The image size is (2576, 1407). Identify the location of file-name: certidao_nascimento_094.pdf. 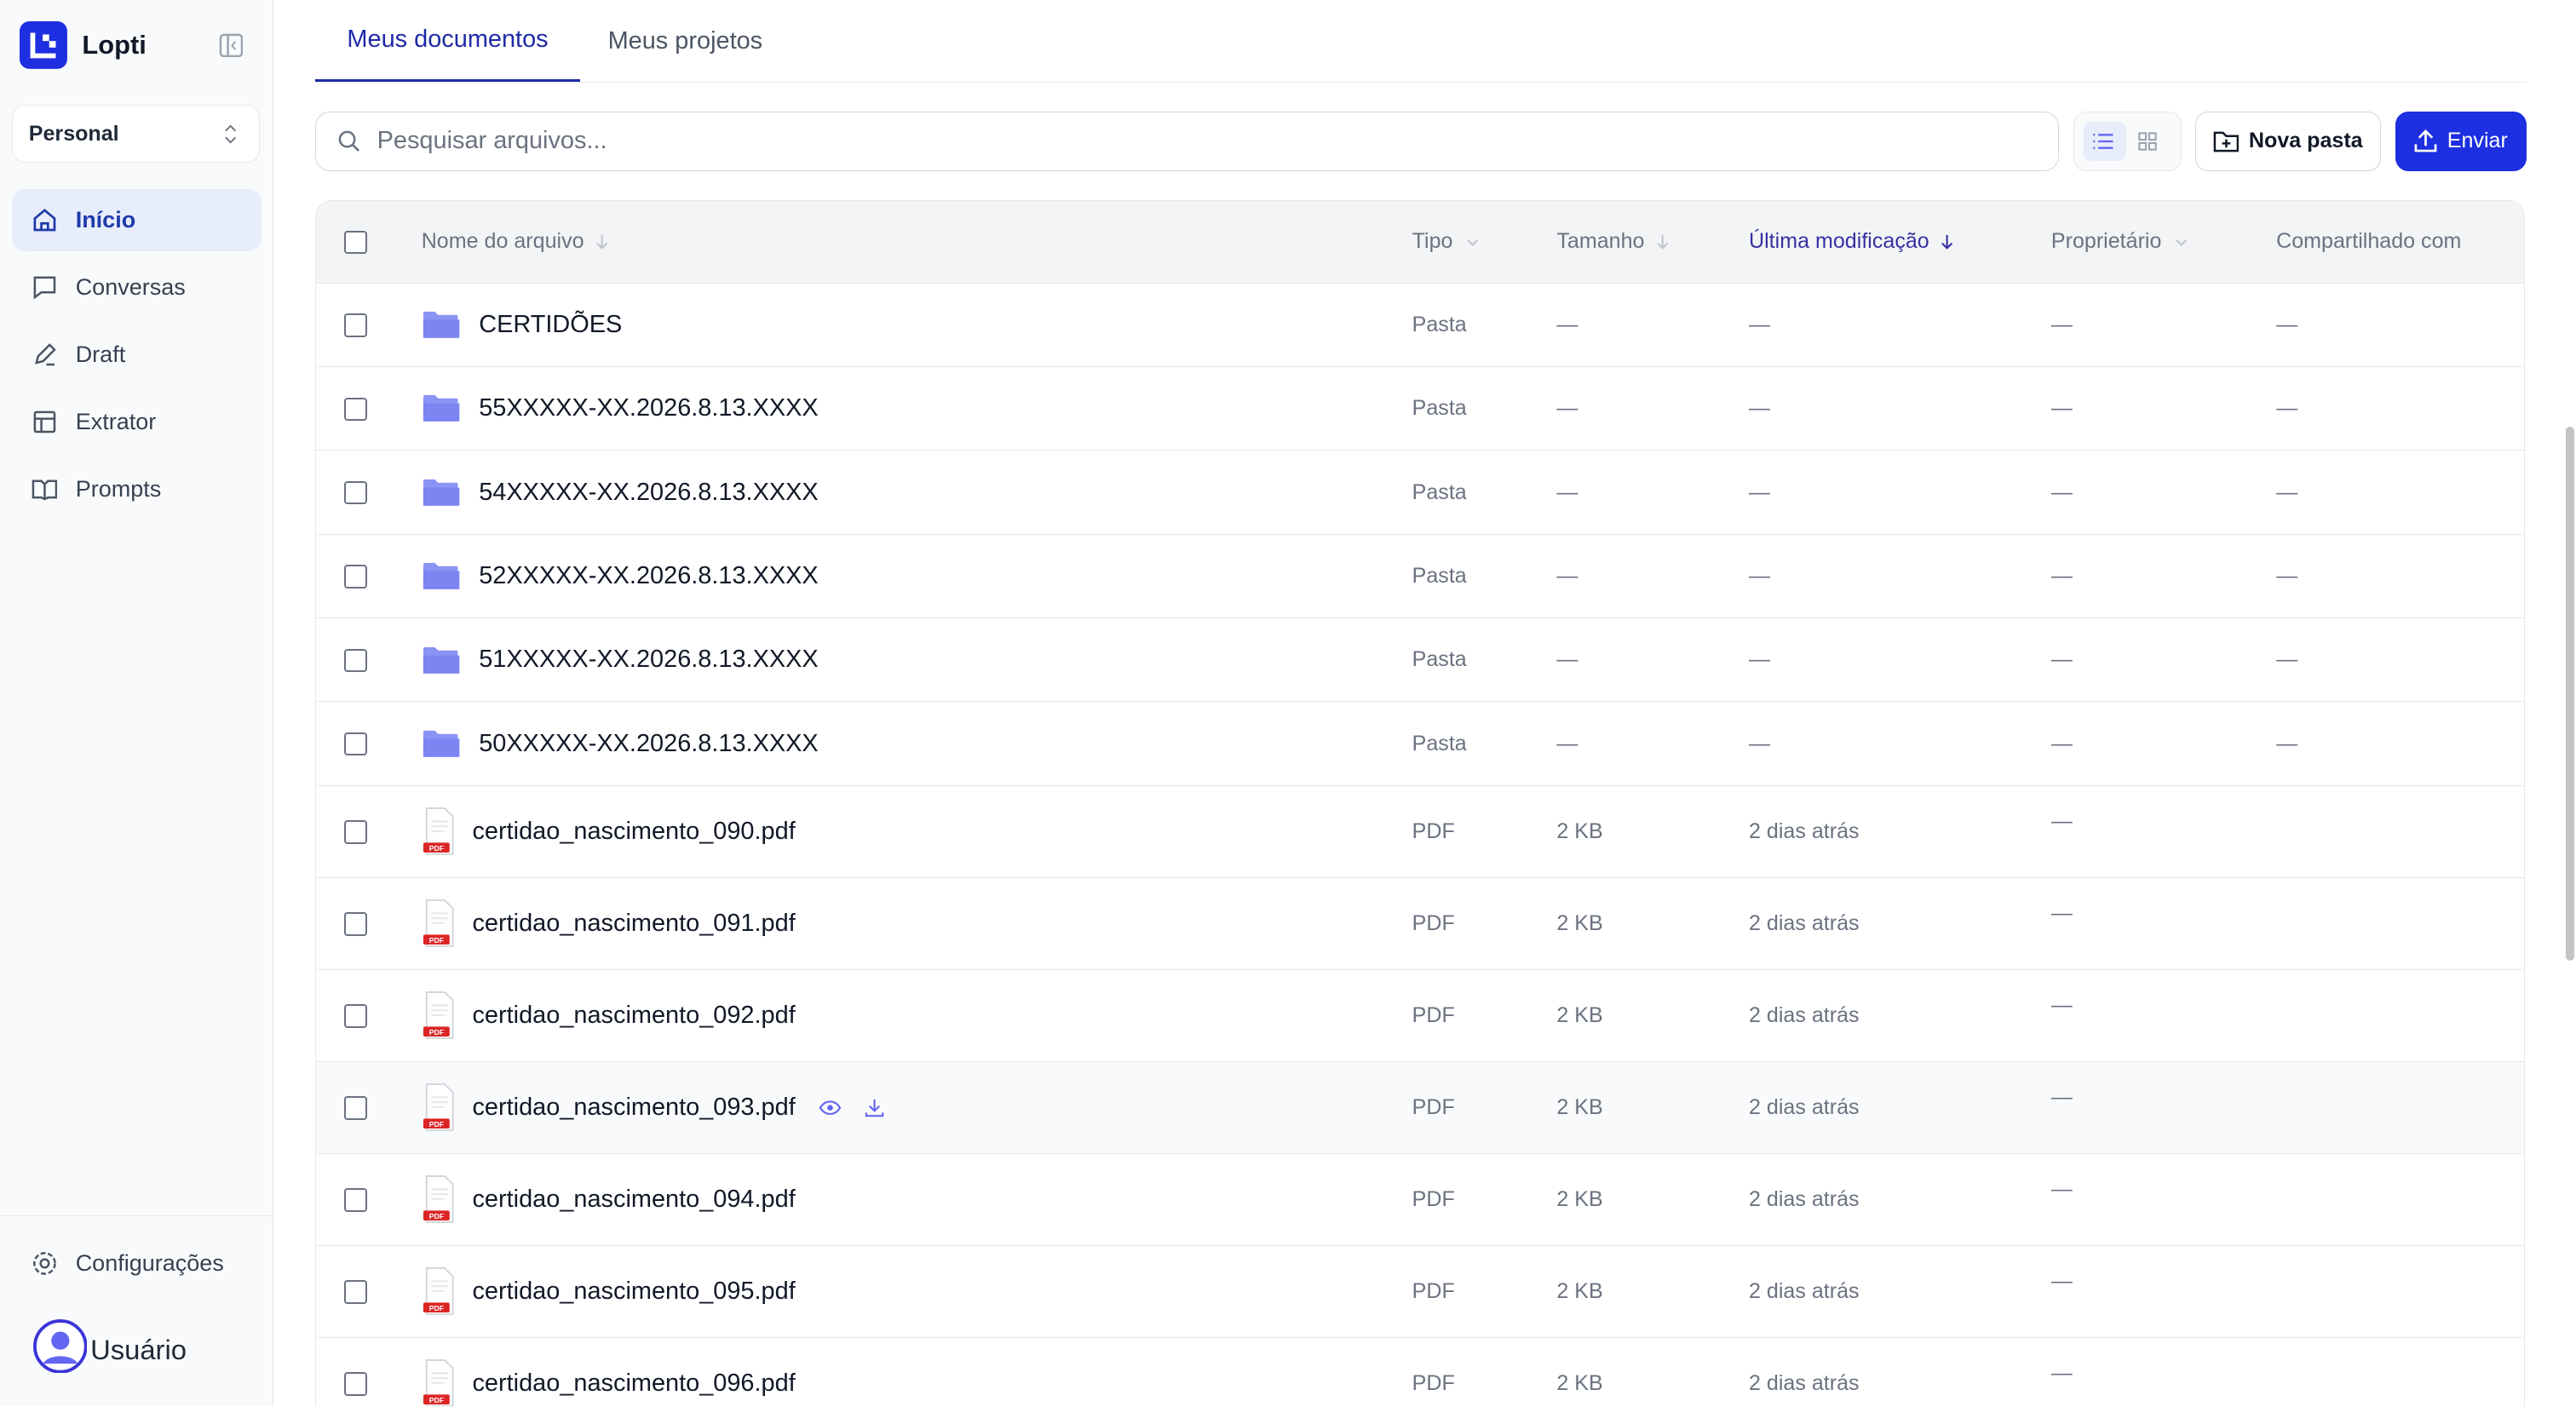
(634, 1199).